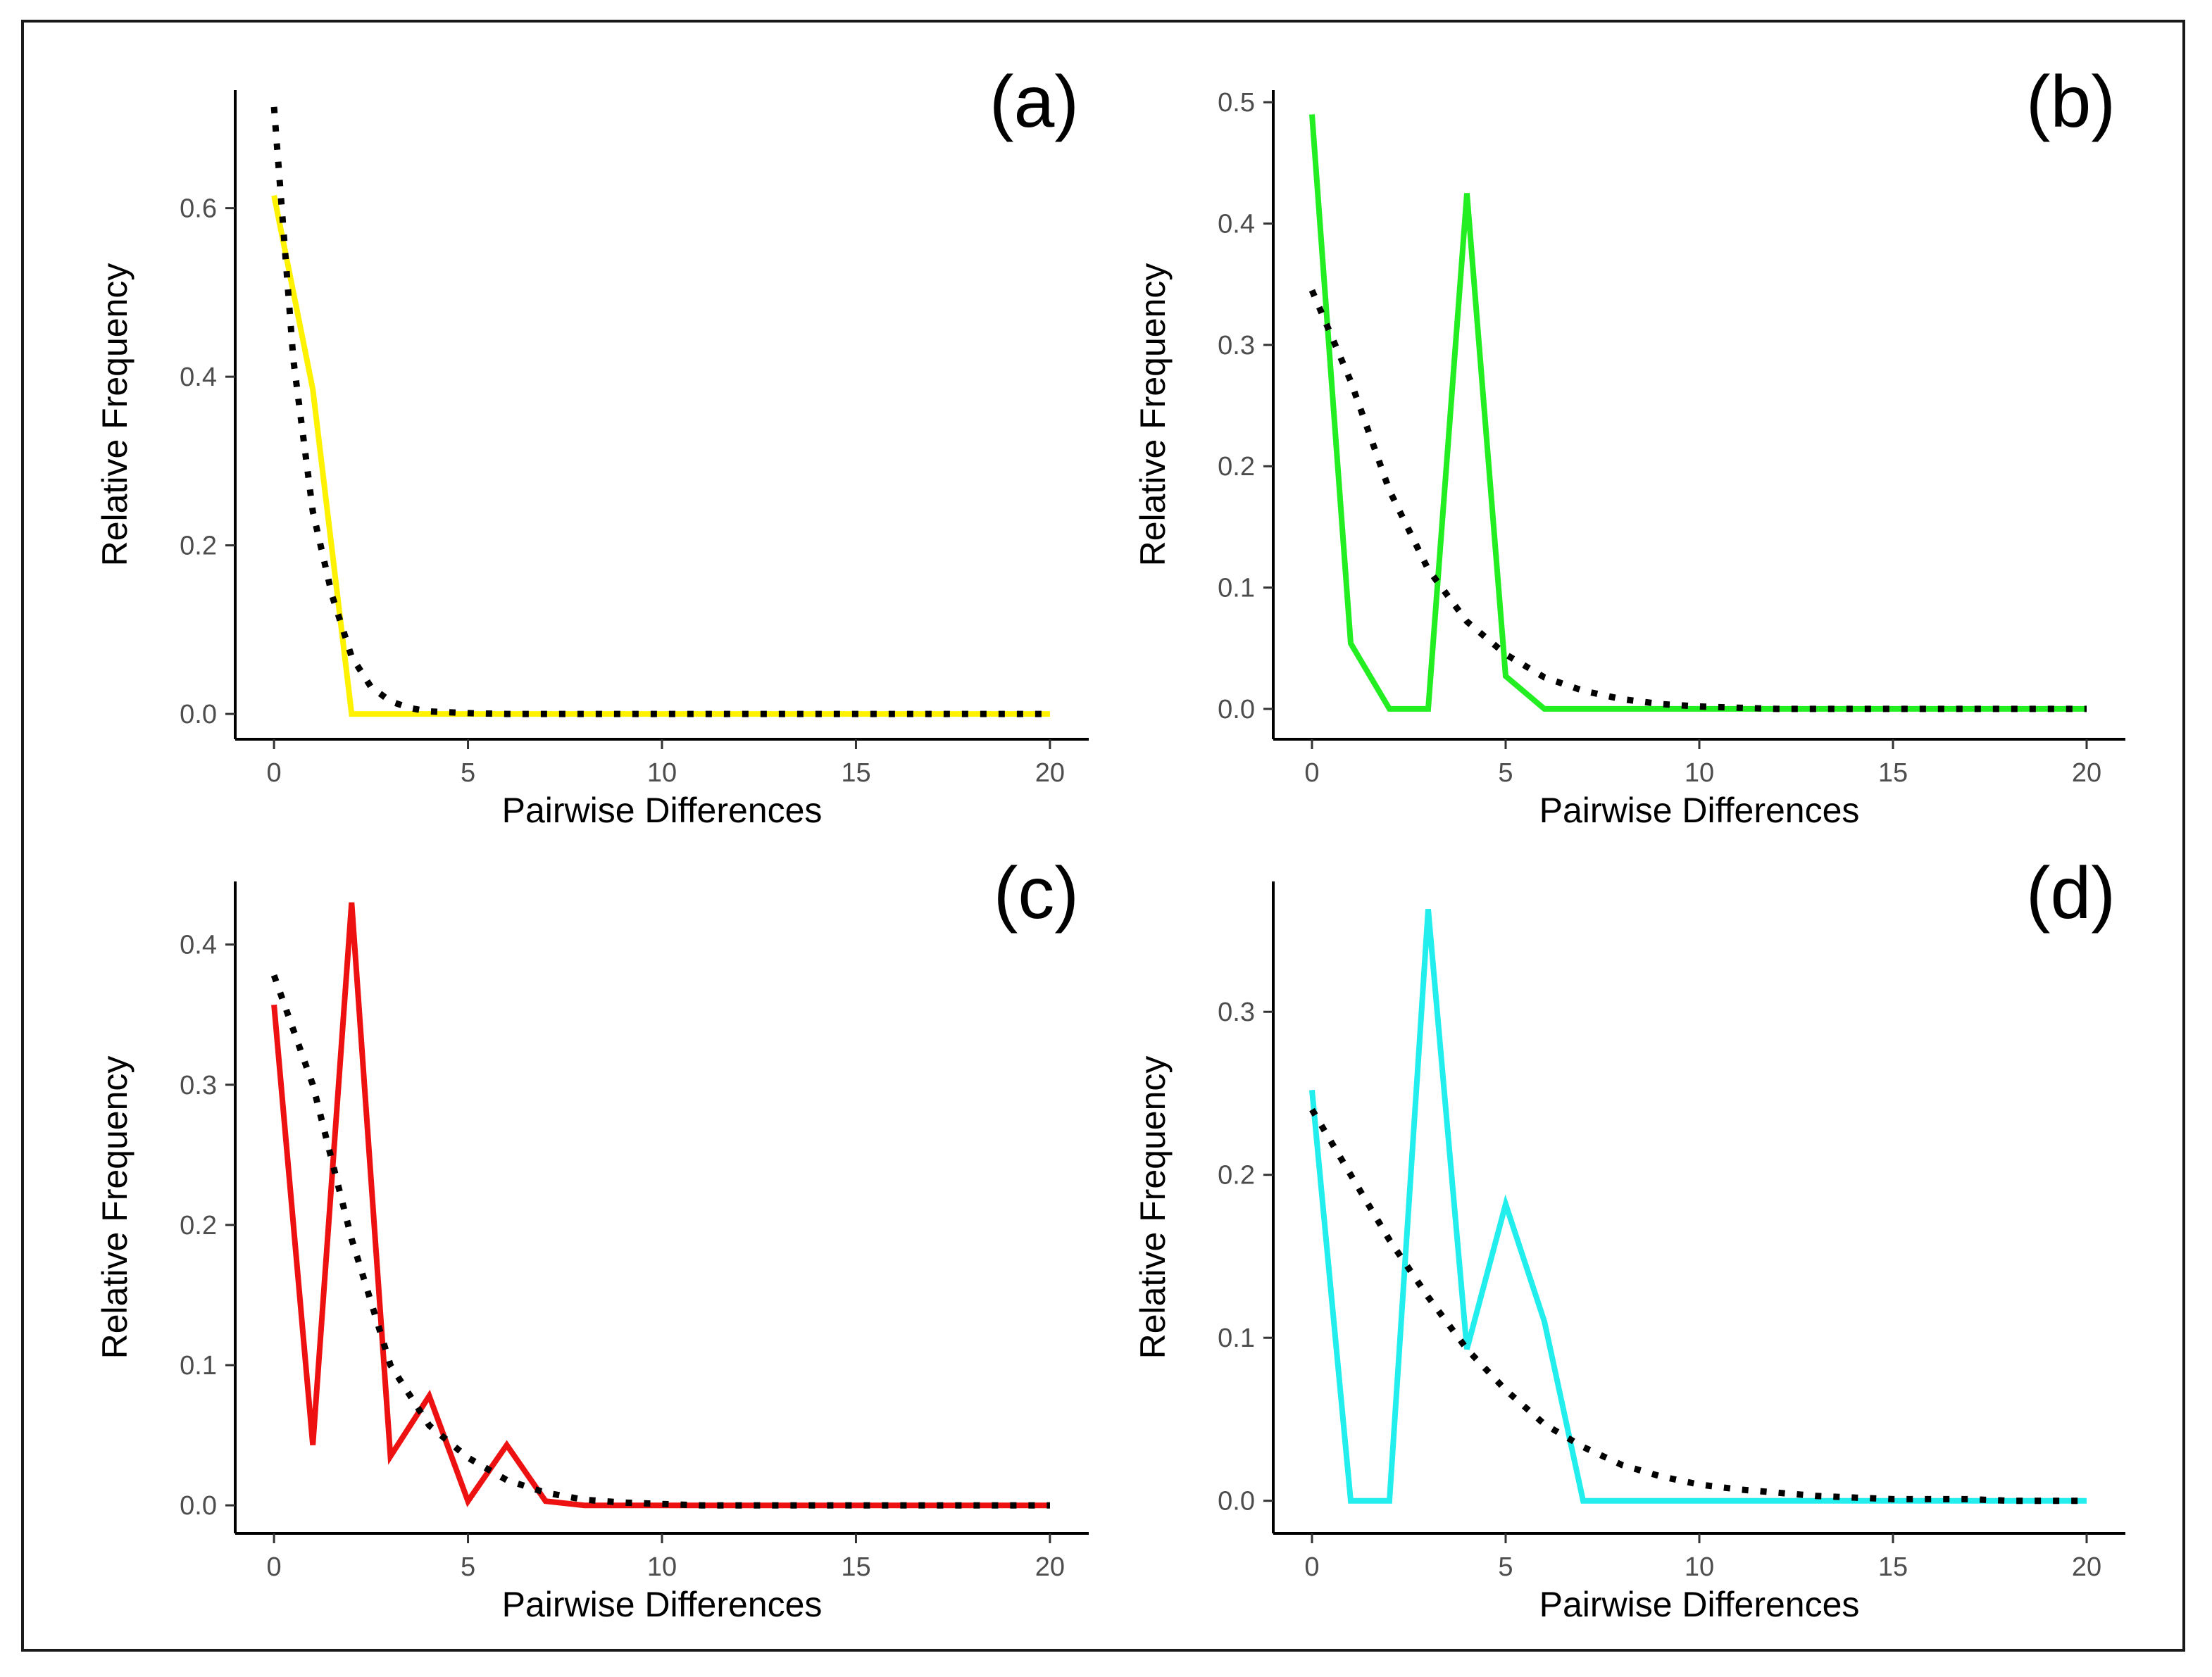  What do you see at coordinates (1236, 1338) in the screenshot?
I see `panel-d-y-tick-label: 0.1` at bounding box center [1236, 1338].